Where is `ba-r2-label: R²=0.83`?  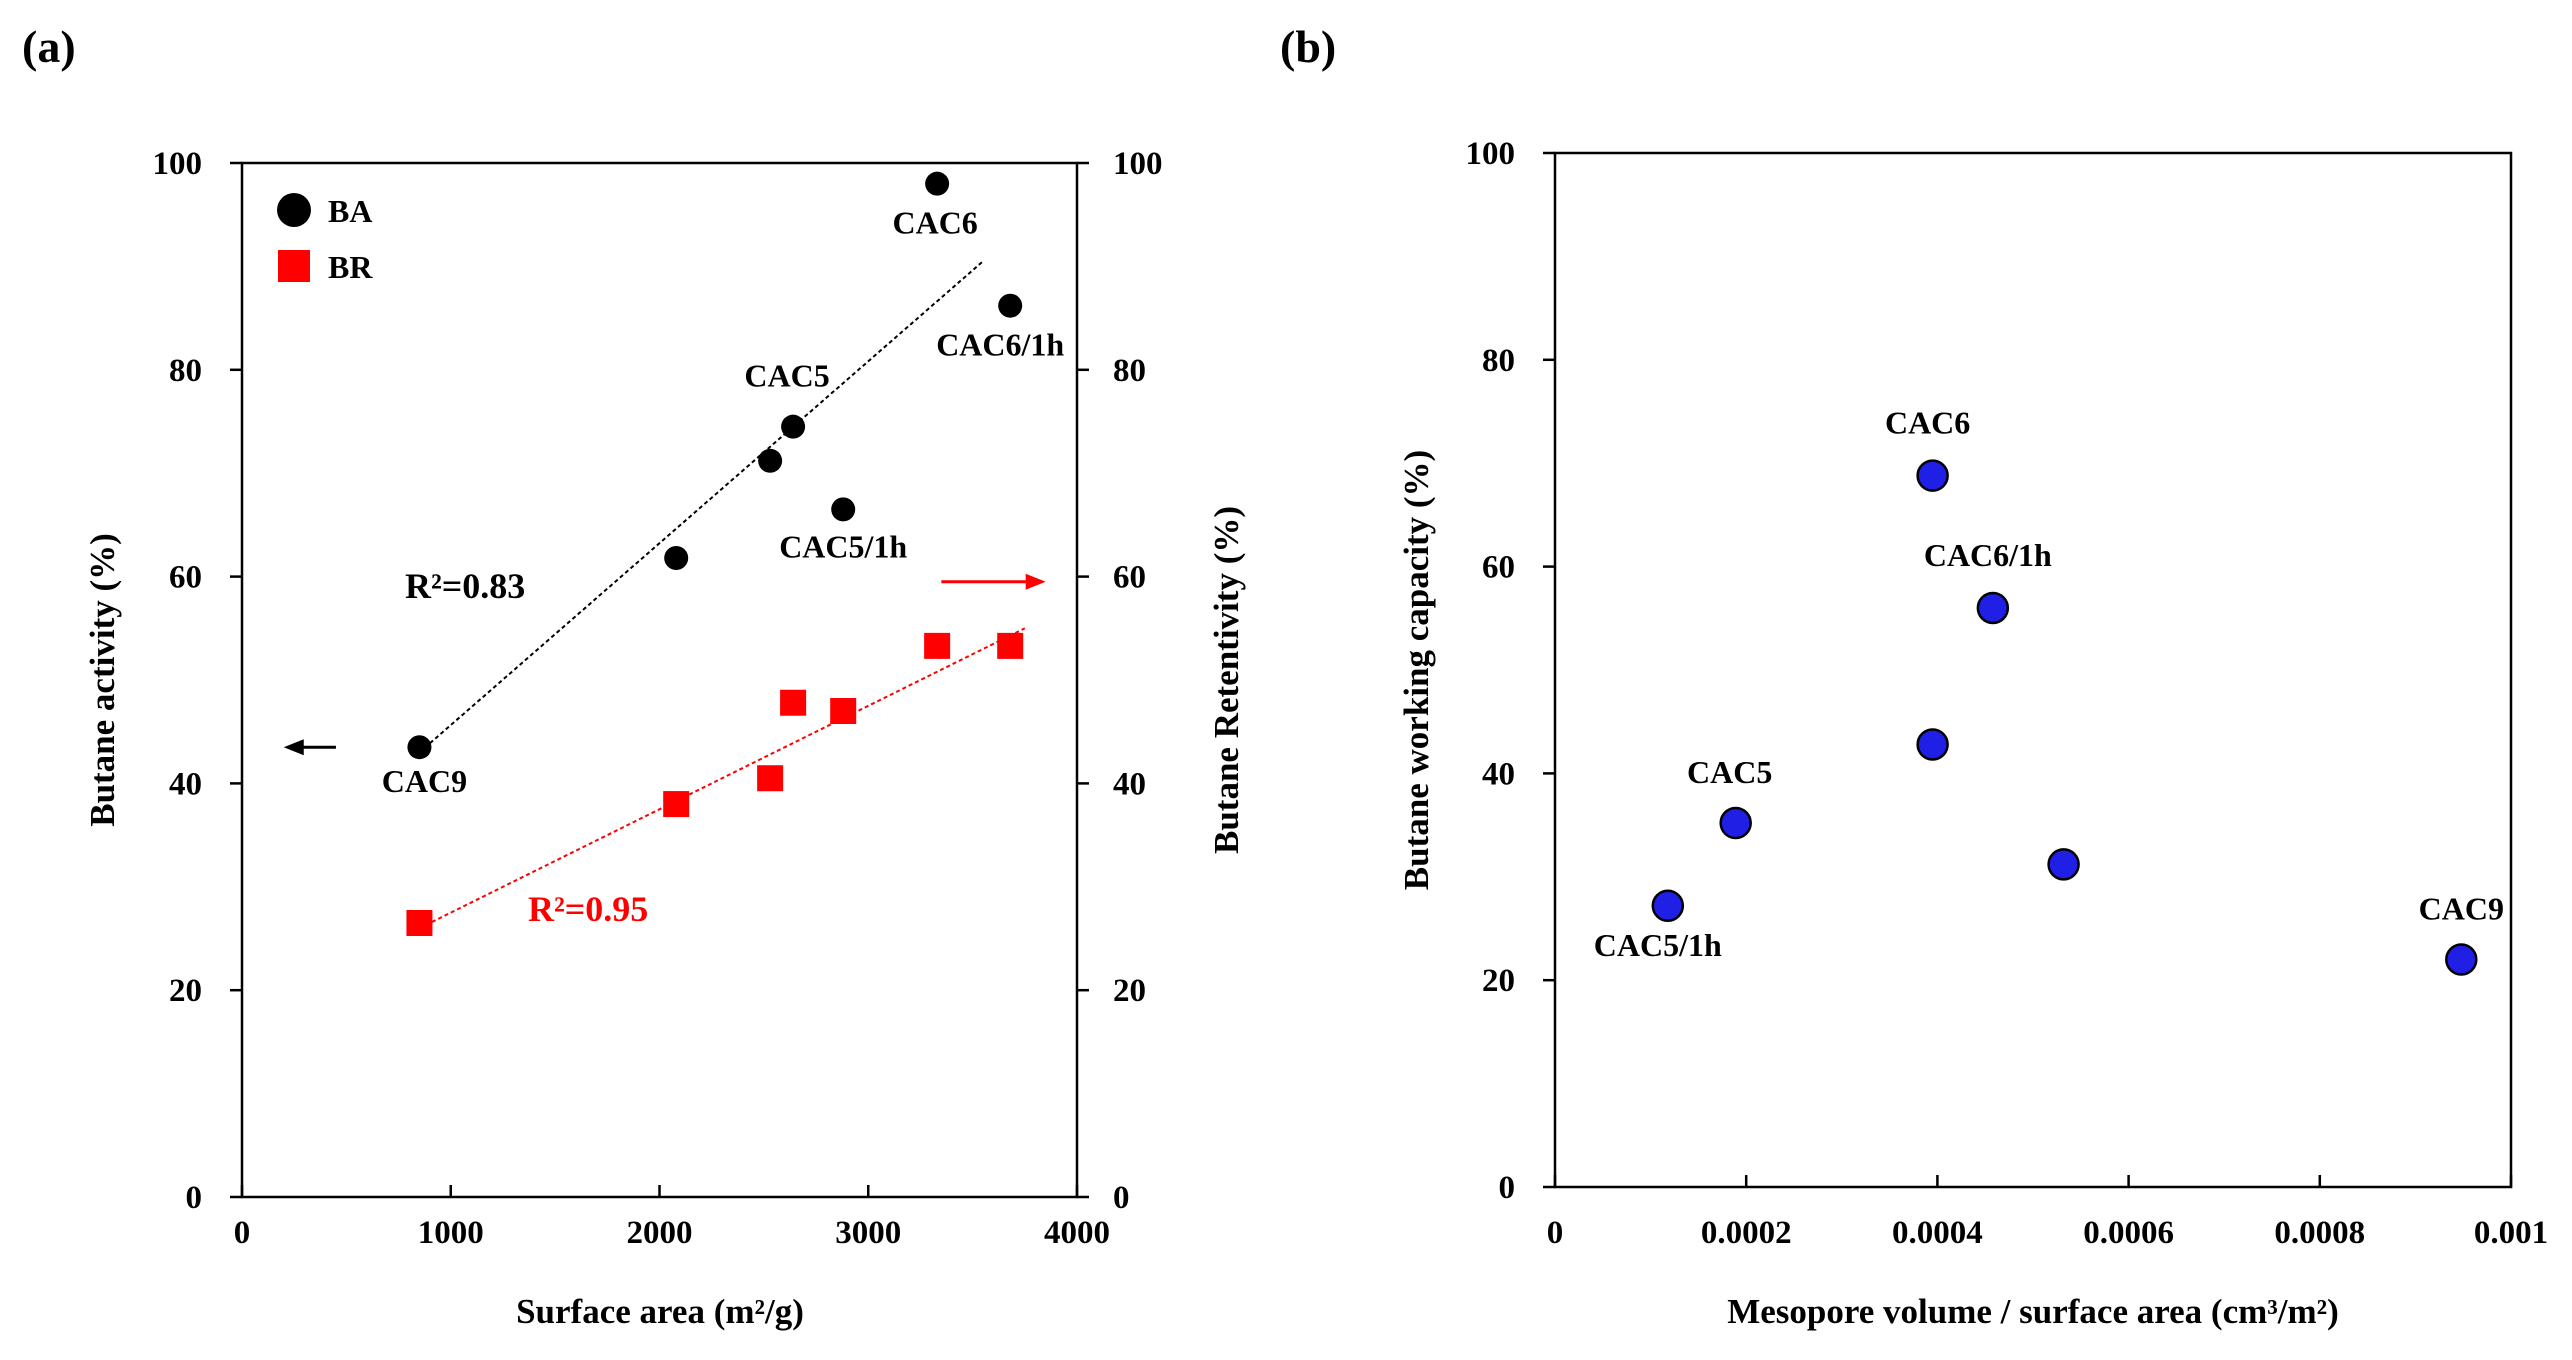 ba-r2-label: R²=0.83 is located at coordinates (465, 586).